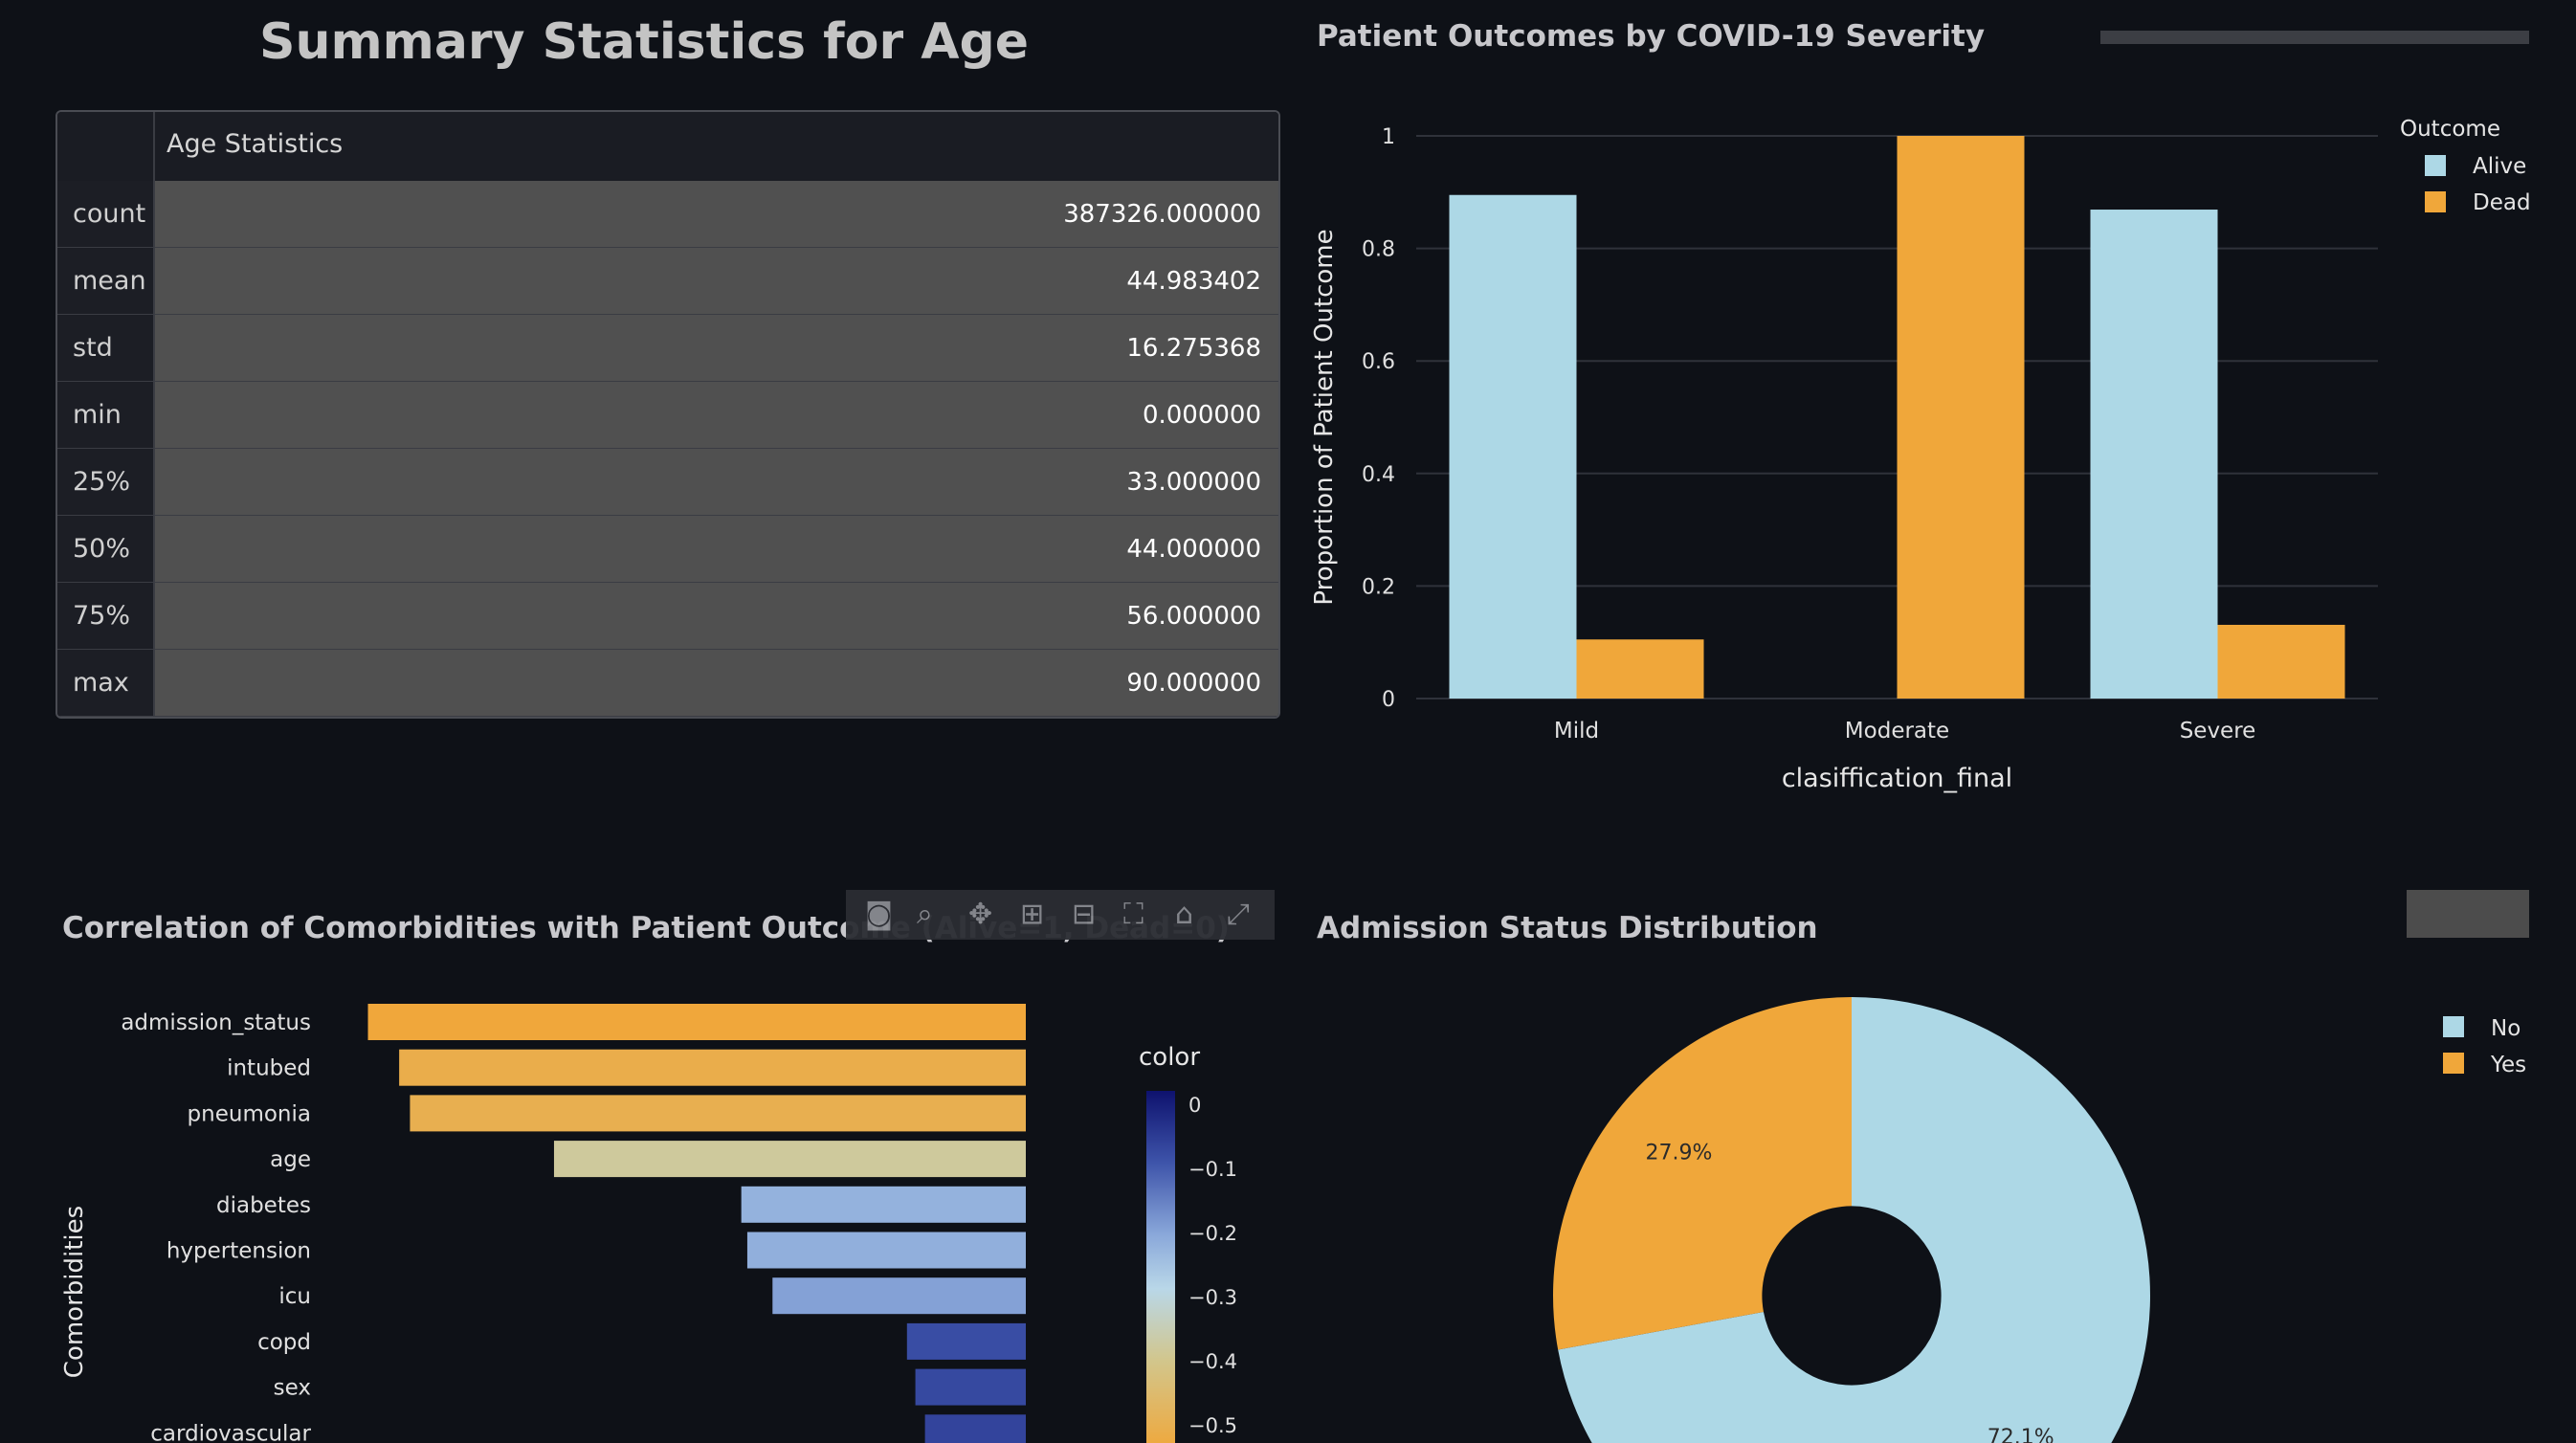 The width and height of the screenshot is (2576, 1443). I want to click on admission-pie-chart: 72.1% 27.9% No Yes, so click(2034, 1204).